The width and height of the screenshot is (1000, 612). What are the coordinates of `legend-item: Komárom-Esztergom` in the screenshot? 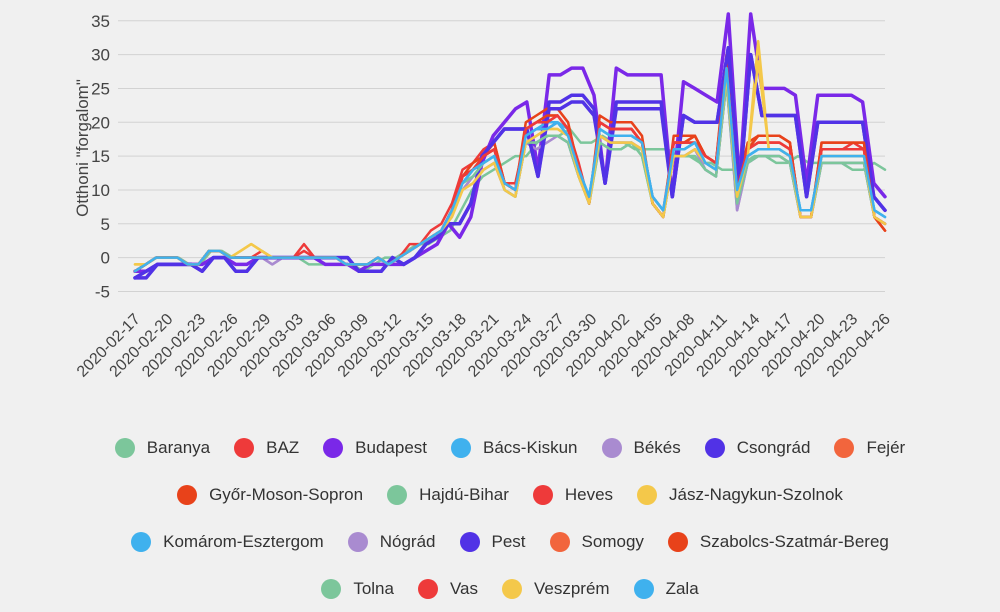 It's located at (227, 541).